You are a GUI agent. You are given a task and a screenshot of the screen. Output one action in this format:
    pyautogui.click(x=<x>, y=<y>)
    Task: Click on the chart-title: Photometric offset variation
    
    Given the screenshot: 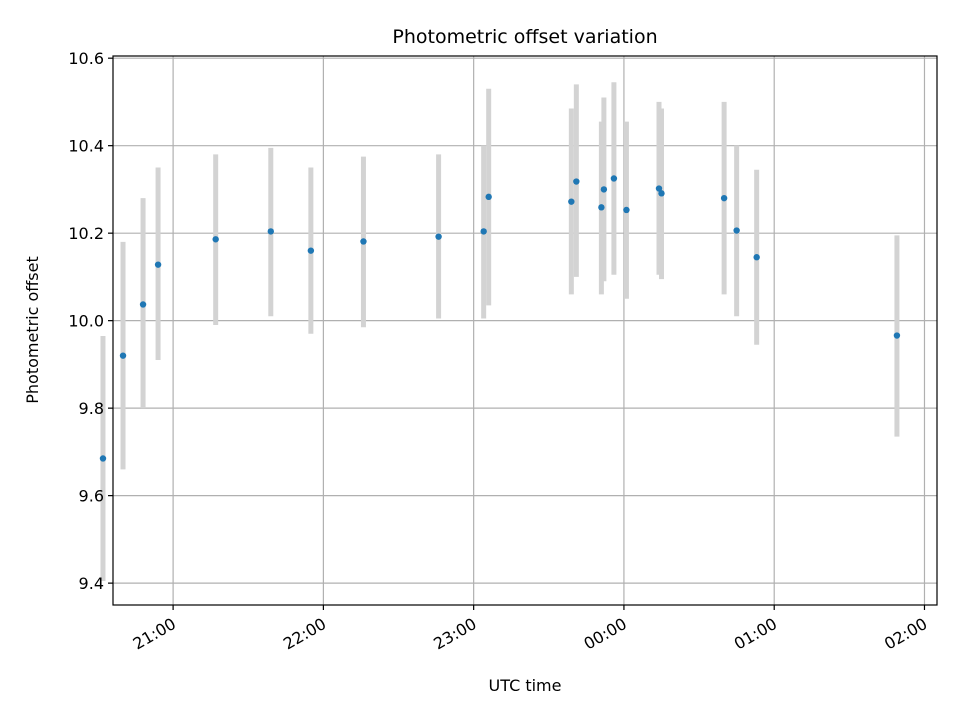 What is the action you would take?
    pyautogui.click(x=524, y=37)
    